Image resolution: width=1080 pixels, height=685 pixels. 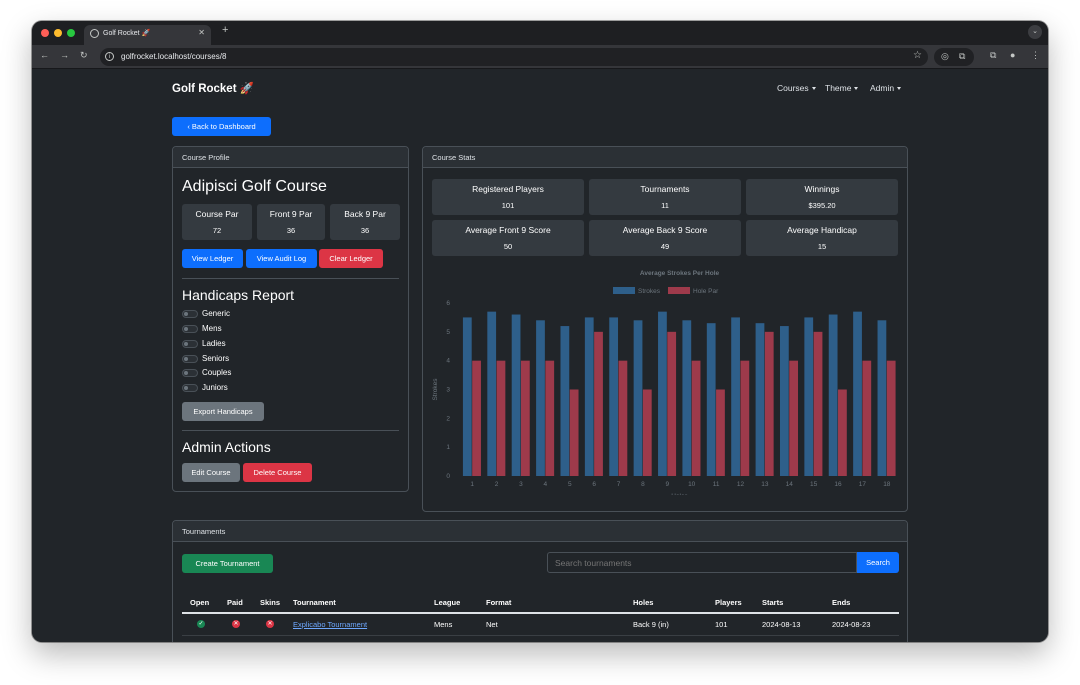 I want to click on kebab-menu-icon: ⋮, so click(x=1035, y=55).